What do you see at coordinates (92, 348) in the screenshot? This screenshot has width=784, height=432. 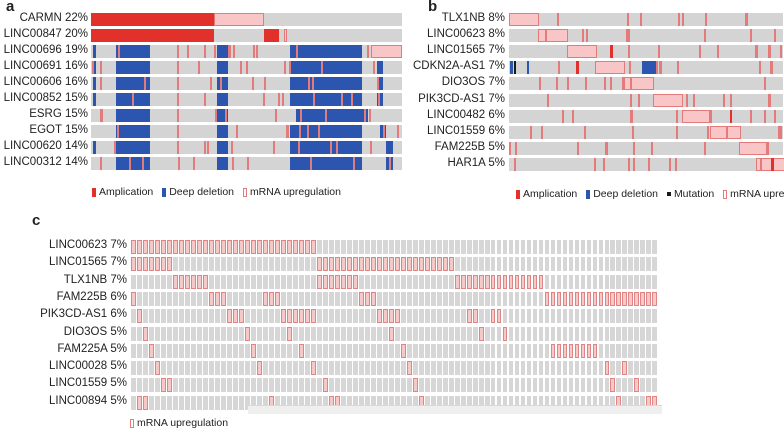 I see `panel-c-row-label: FAM225A 5%` at bounding box center [92, 348].